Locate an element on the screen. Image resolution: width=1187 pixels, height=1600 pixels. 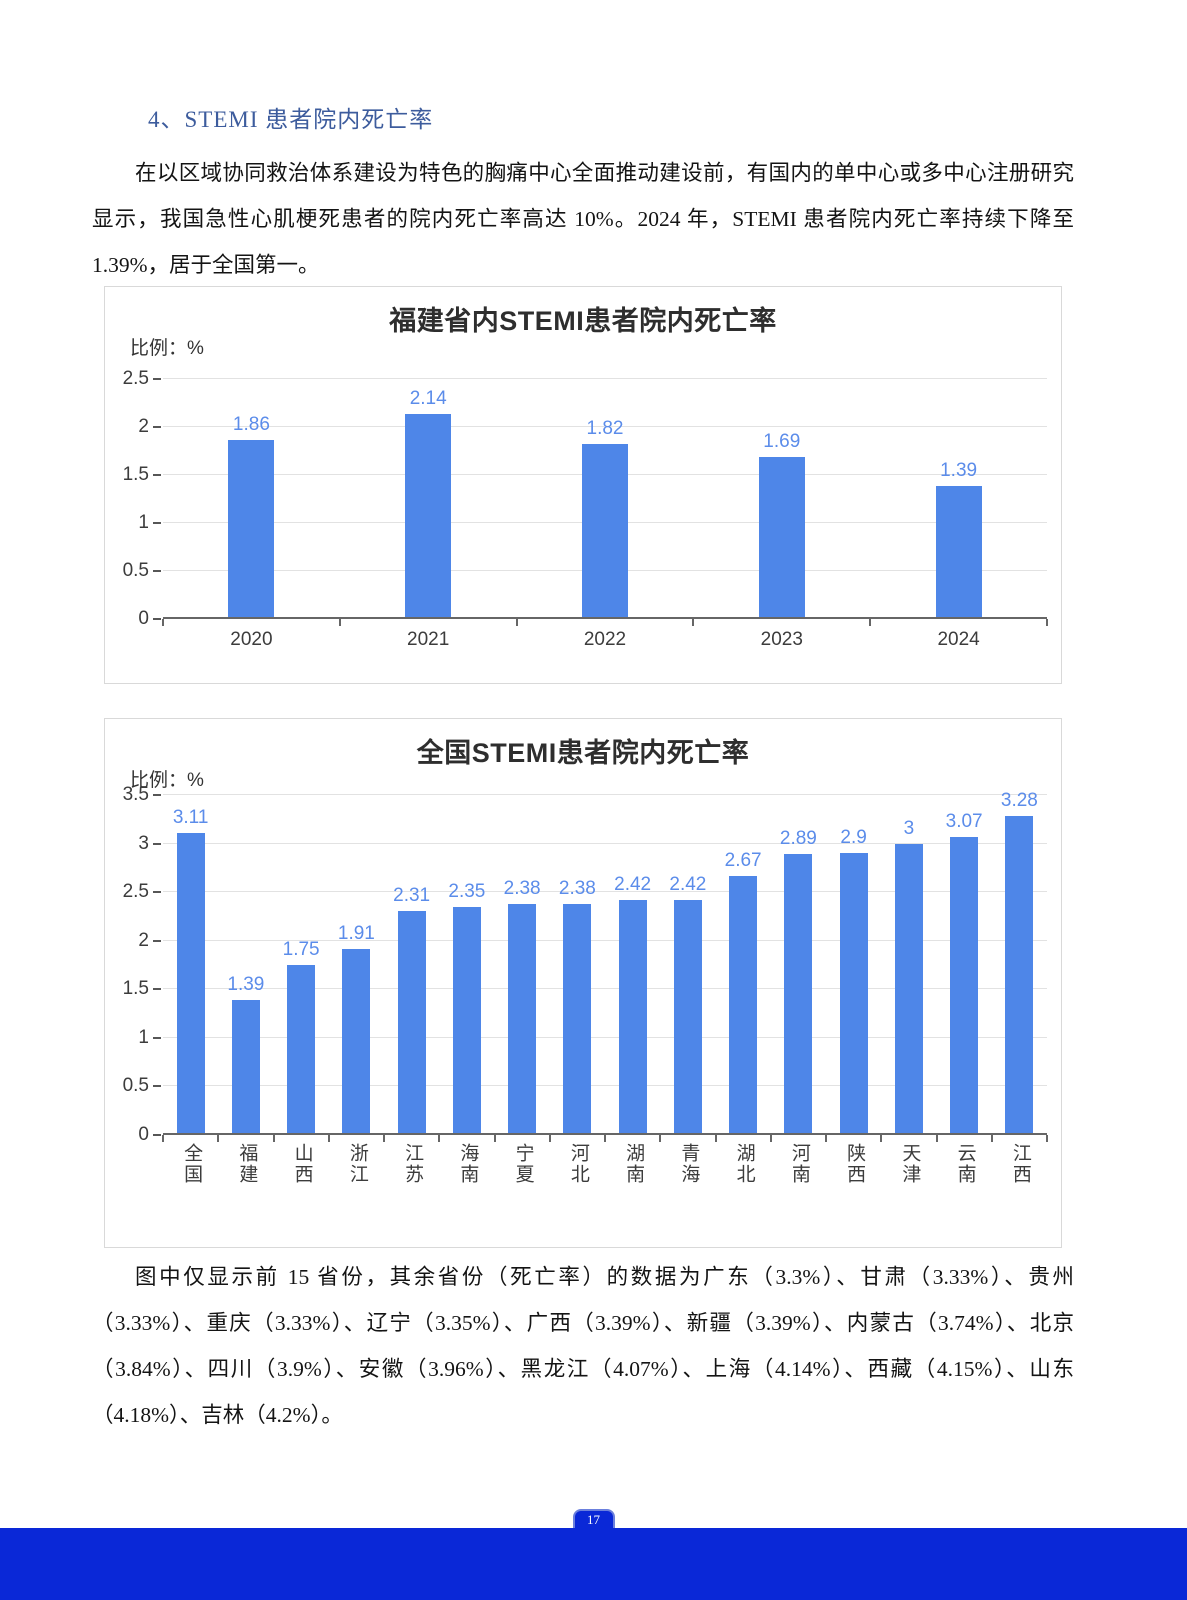
bar-2020 is located at coordinates (251, 529).